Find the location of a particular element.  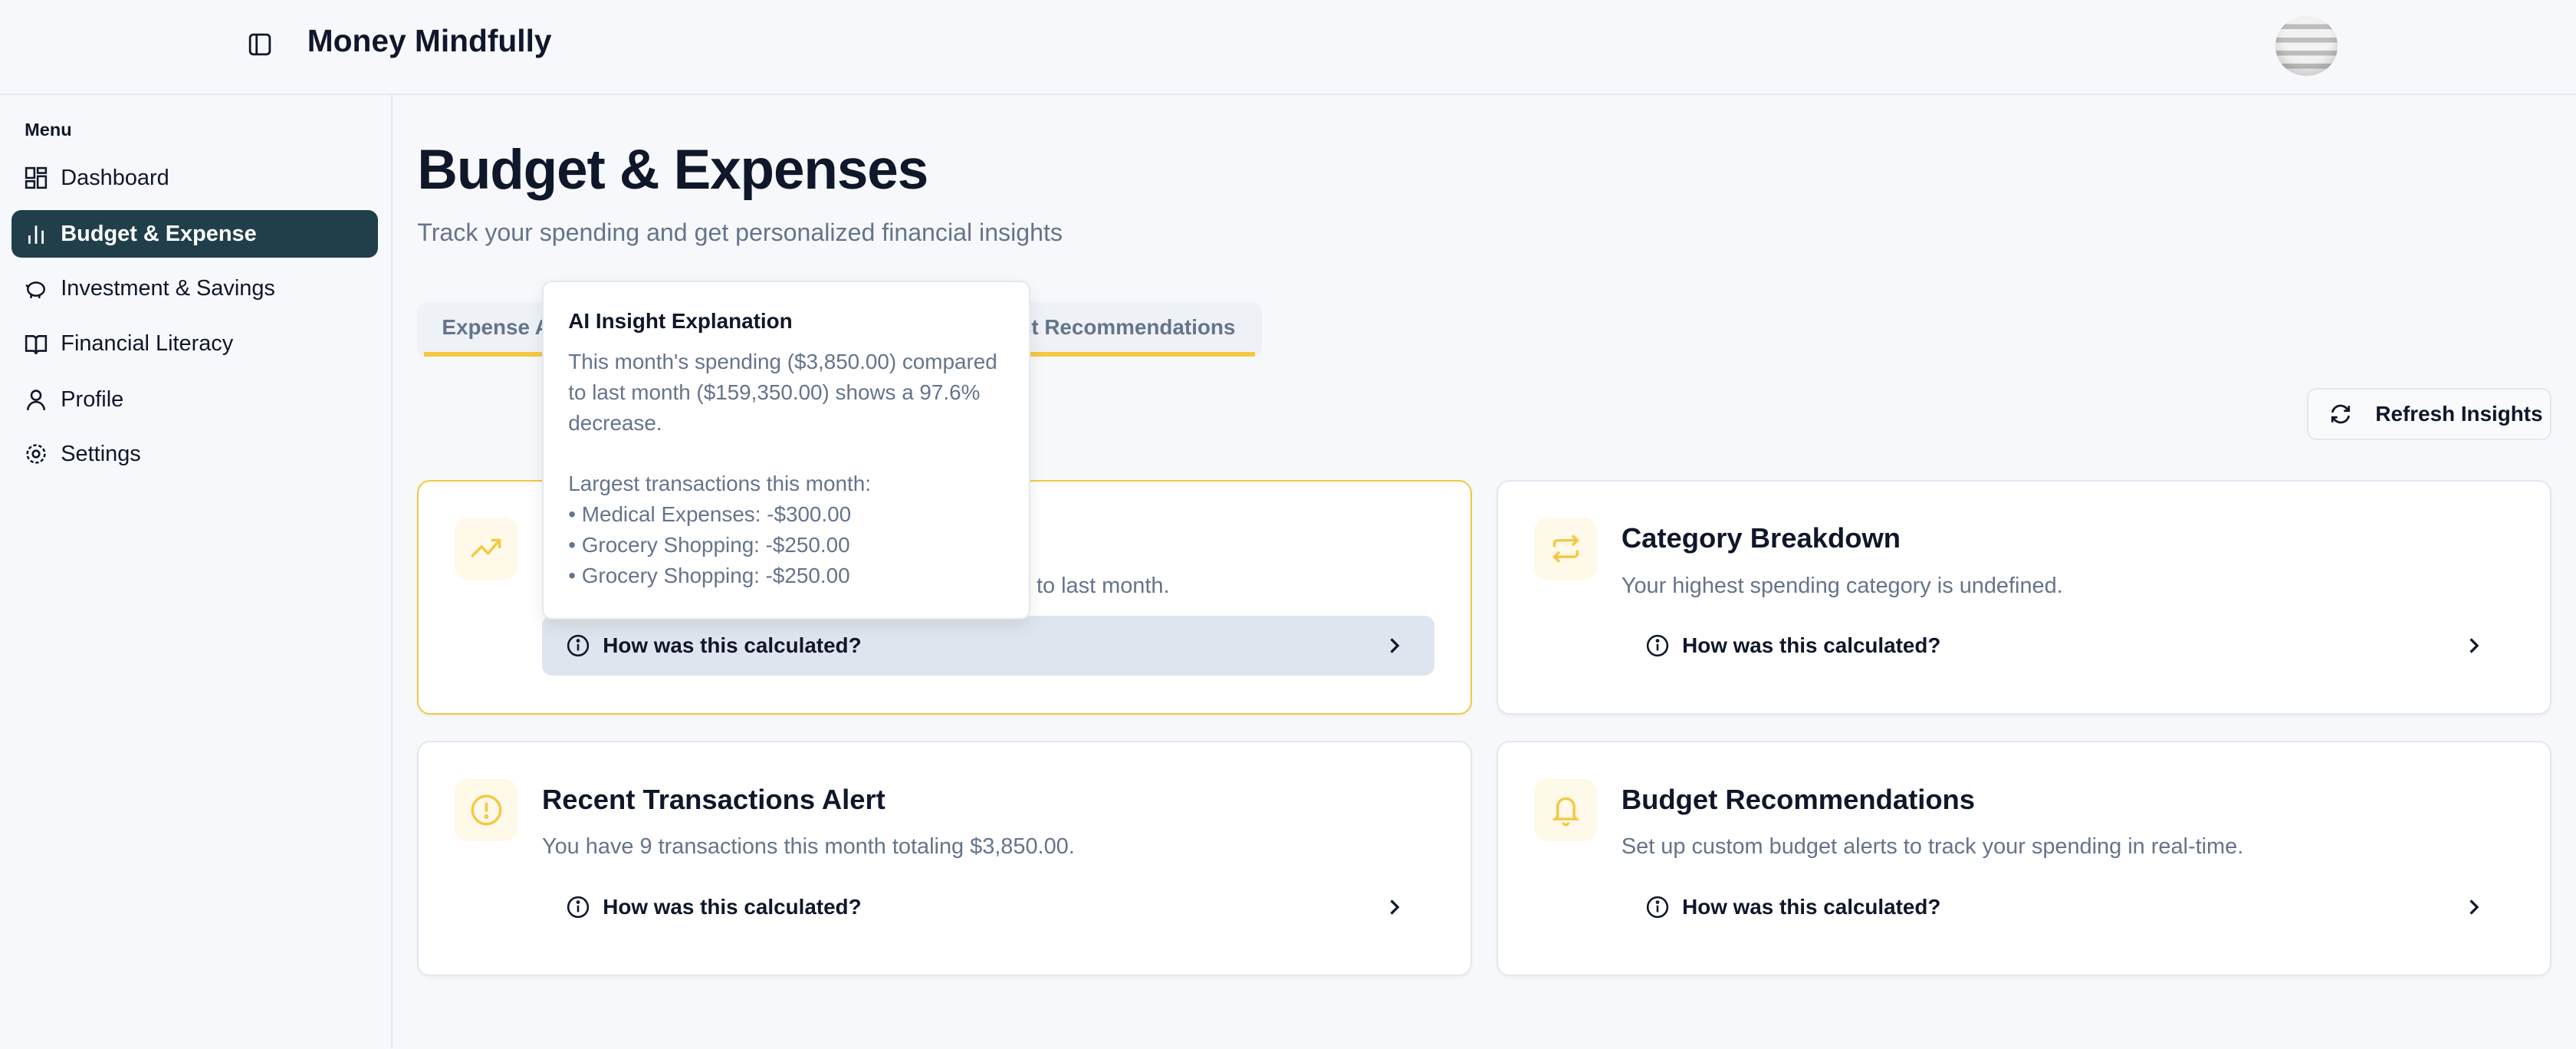

refresh-icon is located at coordinates (2341, 414).